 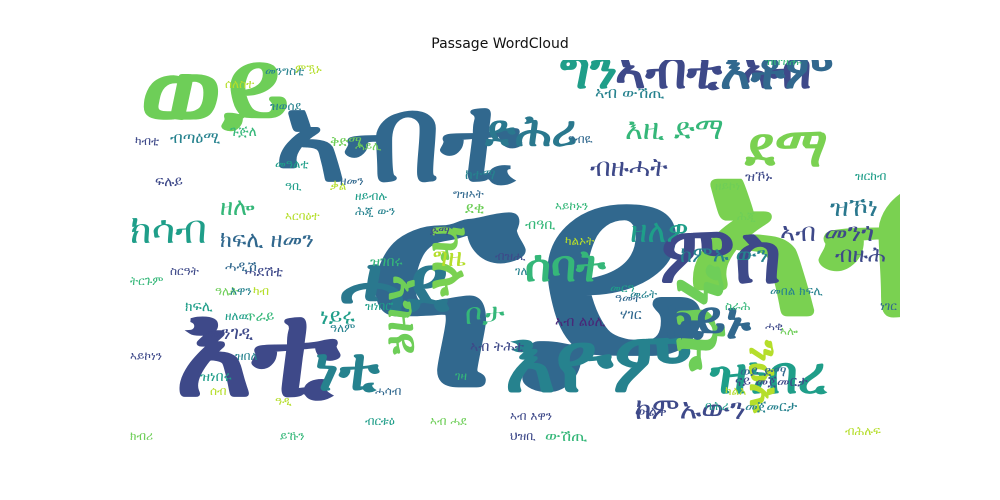 What do you see at coordinates (860, 255) in the screenshot?
I see `word-31: ብዙሕ` at bounding box center [860, 255].